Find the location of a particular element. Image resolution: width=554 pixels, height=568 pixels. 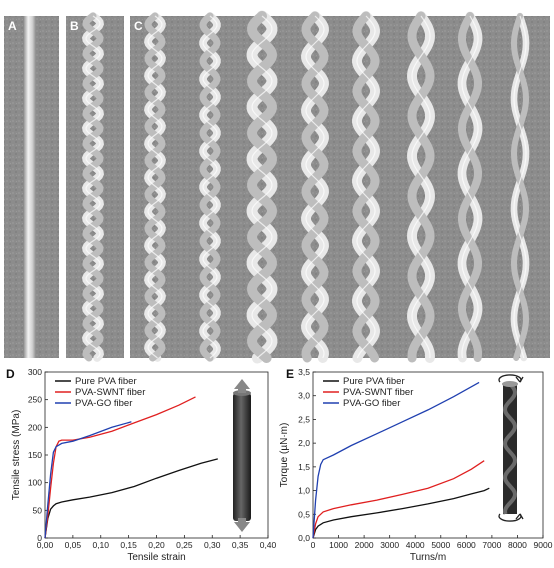

y-tick-label: 100 is located at coordinates (35, 483).